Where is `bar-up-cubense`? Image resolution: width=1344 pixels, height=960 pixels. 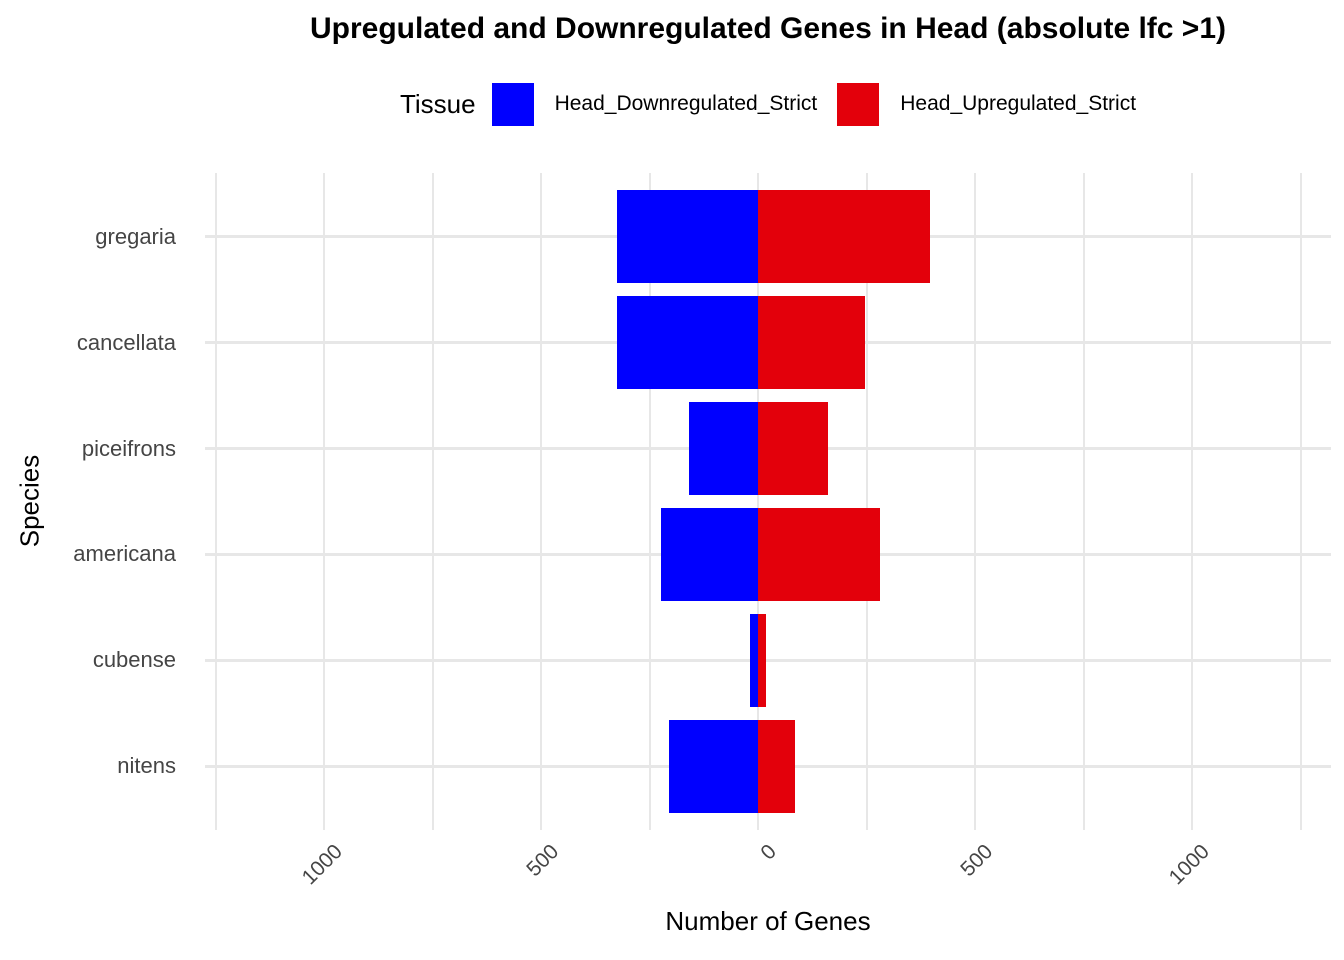 bar-up-cubense is located at coordinates (762, 660).